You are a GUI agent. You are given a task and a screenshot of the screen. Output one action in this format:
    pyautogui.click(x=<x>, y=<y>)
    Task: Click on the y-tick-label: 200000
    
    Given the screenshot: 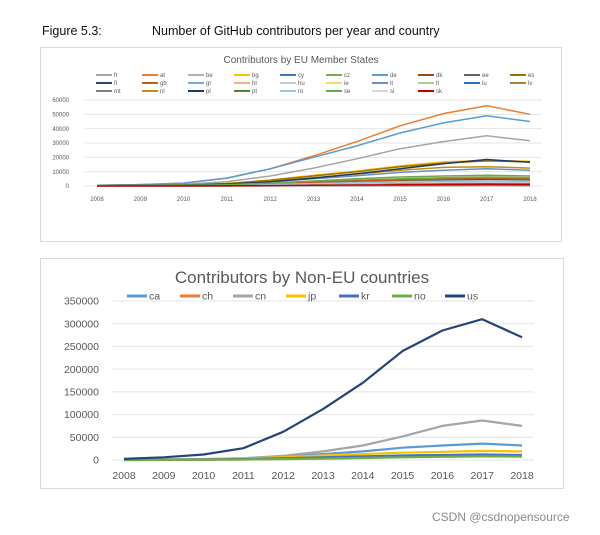 What is the action you would take?
    pyautogui.click(x=81, y=370)
    